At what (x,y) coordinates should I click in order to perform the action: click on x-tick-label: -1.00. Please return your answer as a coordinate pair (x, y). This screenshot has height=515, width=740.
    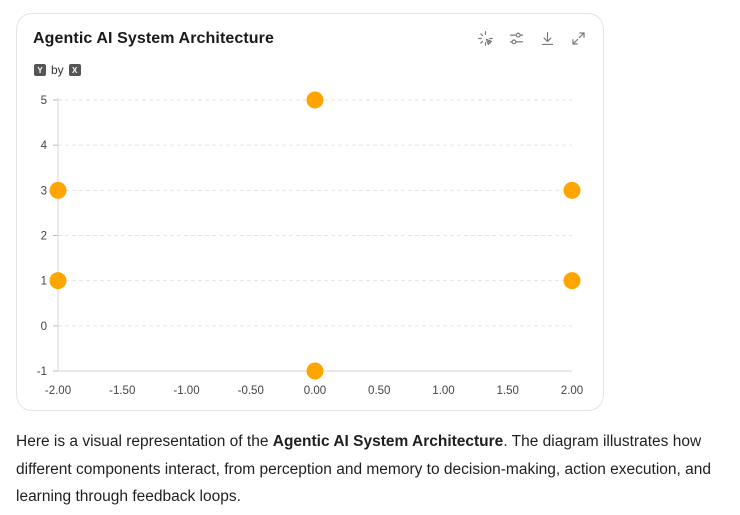
    Looking at the image, I should click on (186, 391).